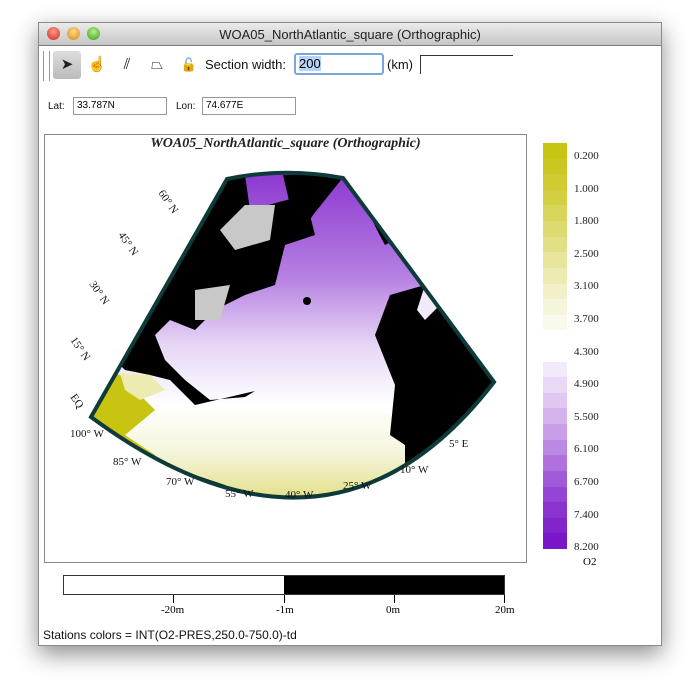 This screenshot has width=700, height=700. I want to click on hand-pan-icon: ☝, so click(97, 64).